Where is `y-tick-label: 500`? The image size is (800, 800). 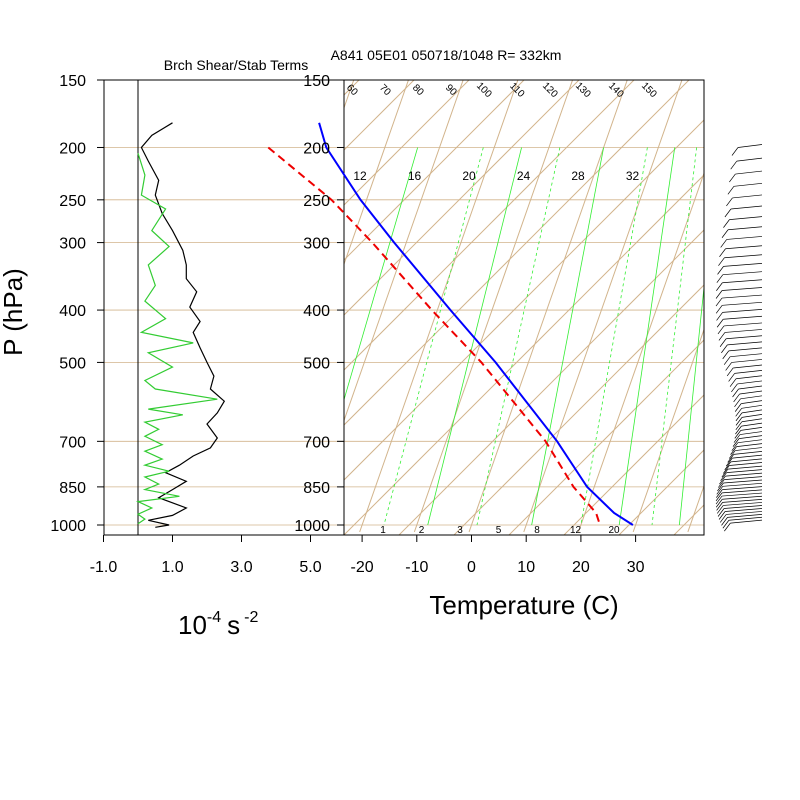 y-tick-label: 500 is located at coordinates (72, 363).